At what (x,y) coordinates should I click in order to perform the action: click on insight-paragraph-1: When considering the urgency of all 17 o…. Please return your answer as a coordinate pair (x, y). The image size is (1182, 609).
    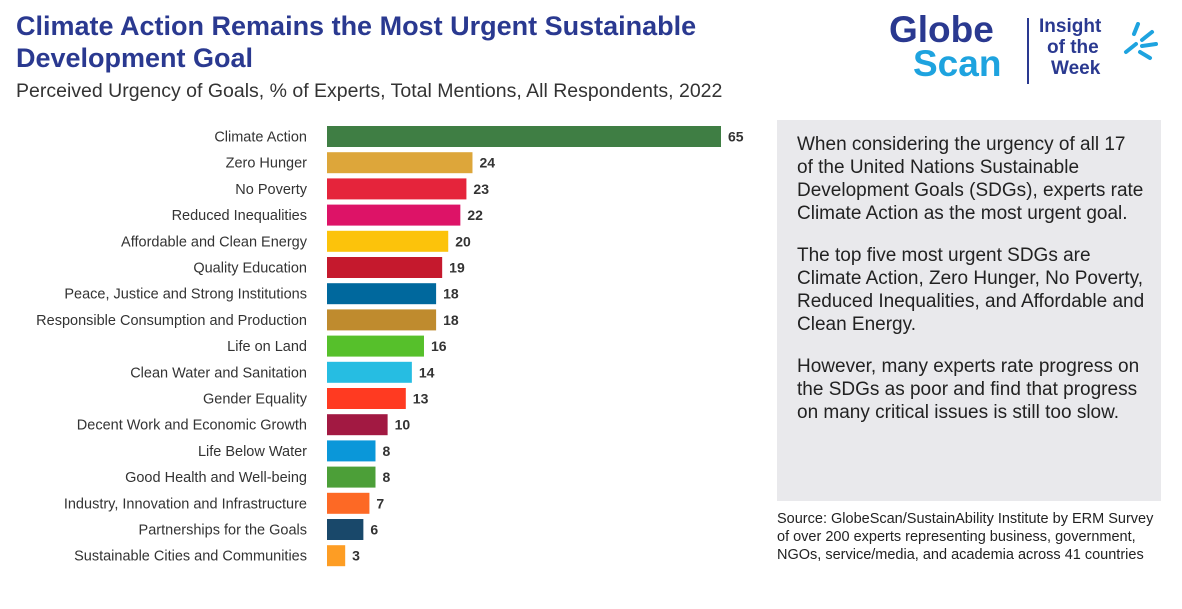
    Looking at the image, I should click on (970, 179).